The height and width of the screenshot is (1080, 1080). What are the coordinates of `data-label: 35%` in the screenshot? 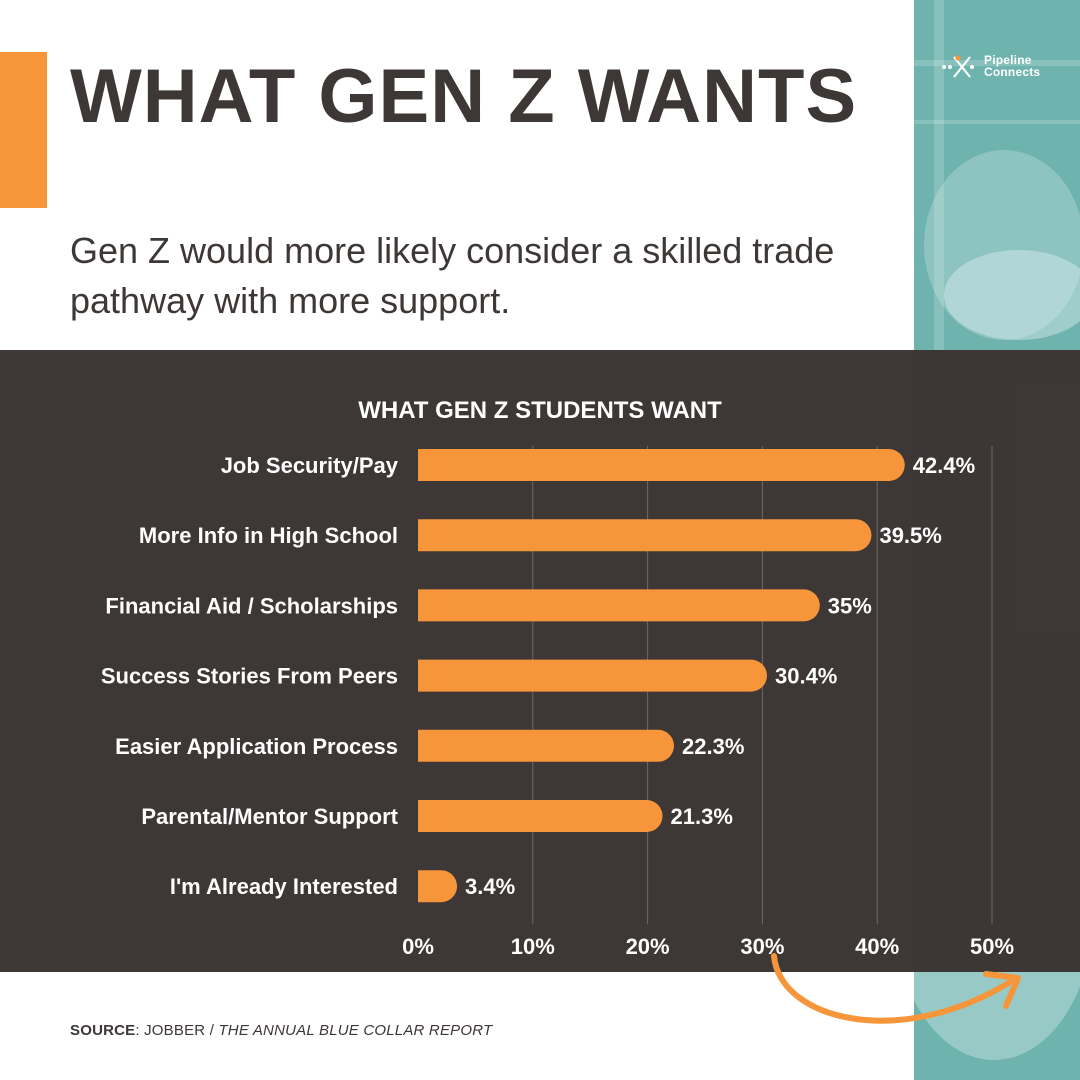 It's located at (850, 605).